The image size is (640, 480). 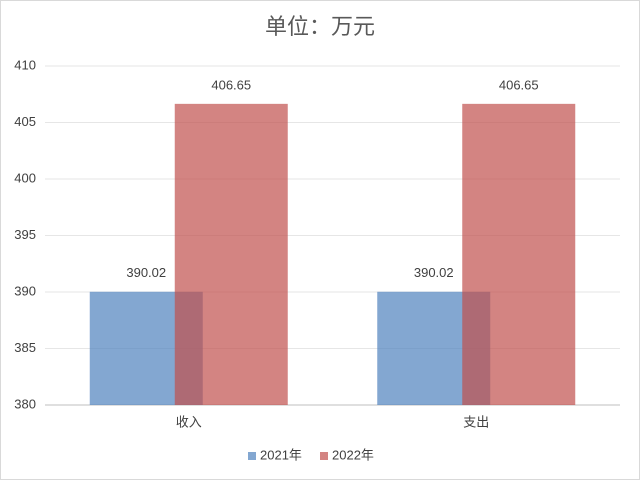 What do you see at coordinates (353, 454) in the screenshot?
I see `legend-label: 2022年` at bounding box center [353, 454].